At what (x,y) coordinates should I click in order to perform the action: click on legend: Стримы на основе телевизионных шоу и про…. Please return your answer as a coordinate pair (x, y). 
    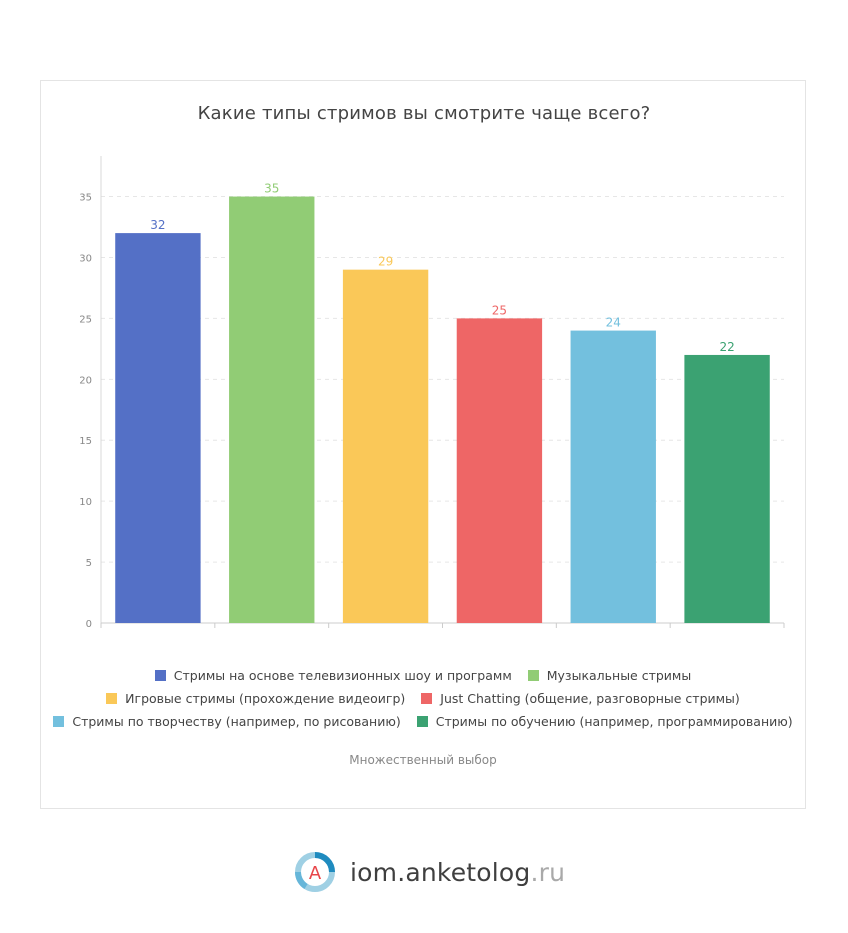
    Looking at the image, I should click on (423, 698).